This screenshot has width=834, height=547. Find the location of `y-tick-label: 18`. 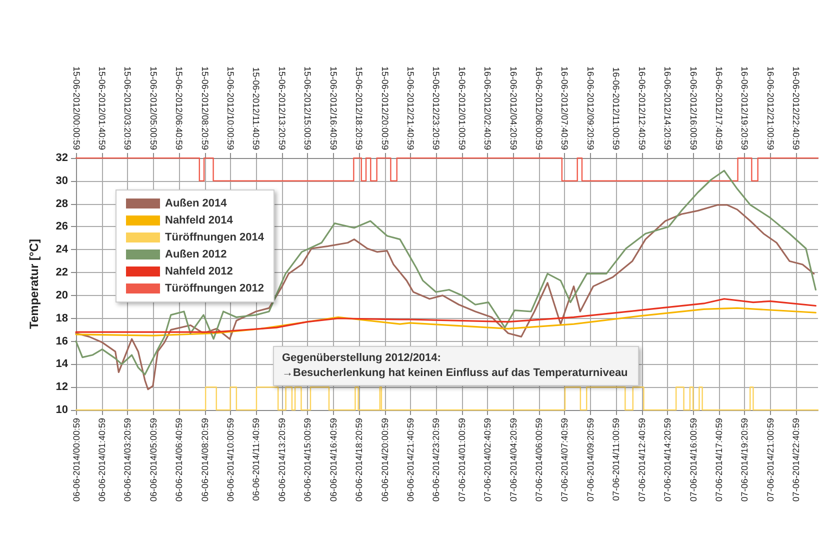

y-tick-label: 18 is located at coordinates (62, 318).